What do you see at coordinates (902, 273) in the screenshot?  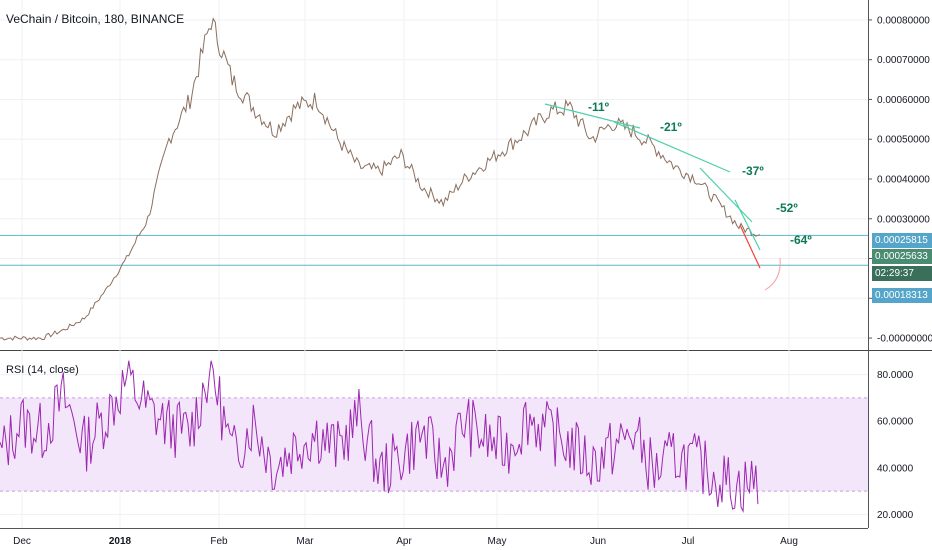 I see `countdown-label: 02:29:37` at bounding box center [902, 273].